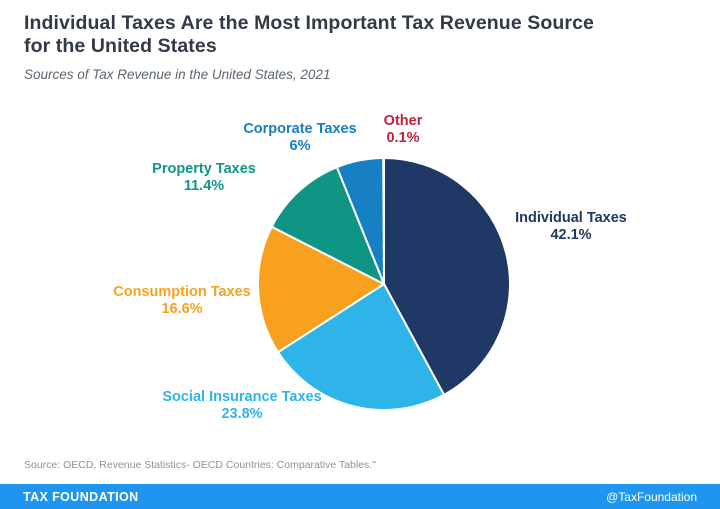 This screenshot has width=720, height=509. I want to click on slice-label-social-insurance-taxes: Social Insurance Taxes 23.8%, so click(241, 406).